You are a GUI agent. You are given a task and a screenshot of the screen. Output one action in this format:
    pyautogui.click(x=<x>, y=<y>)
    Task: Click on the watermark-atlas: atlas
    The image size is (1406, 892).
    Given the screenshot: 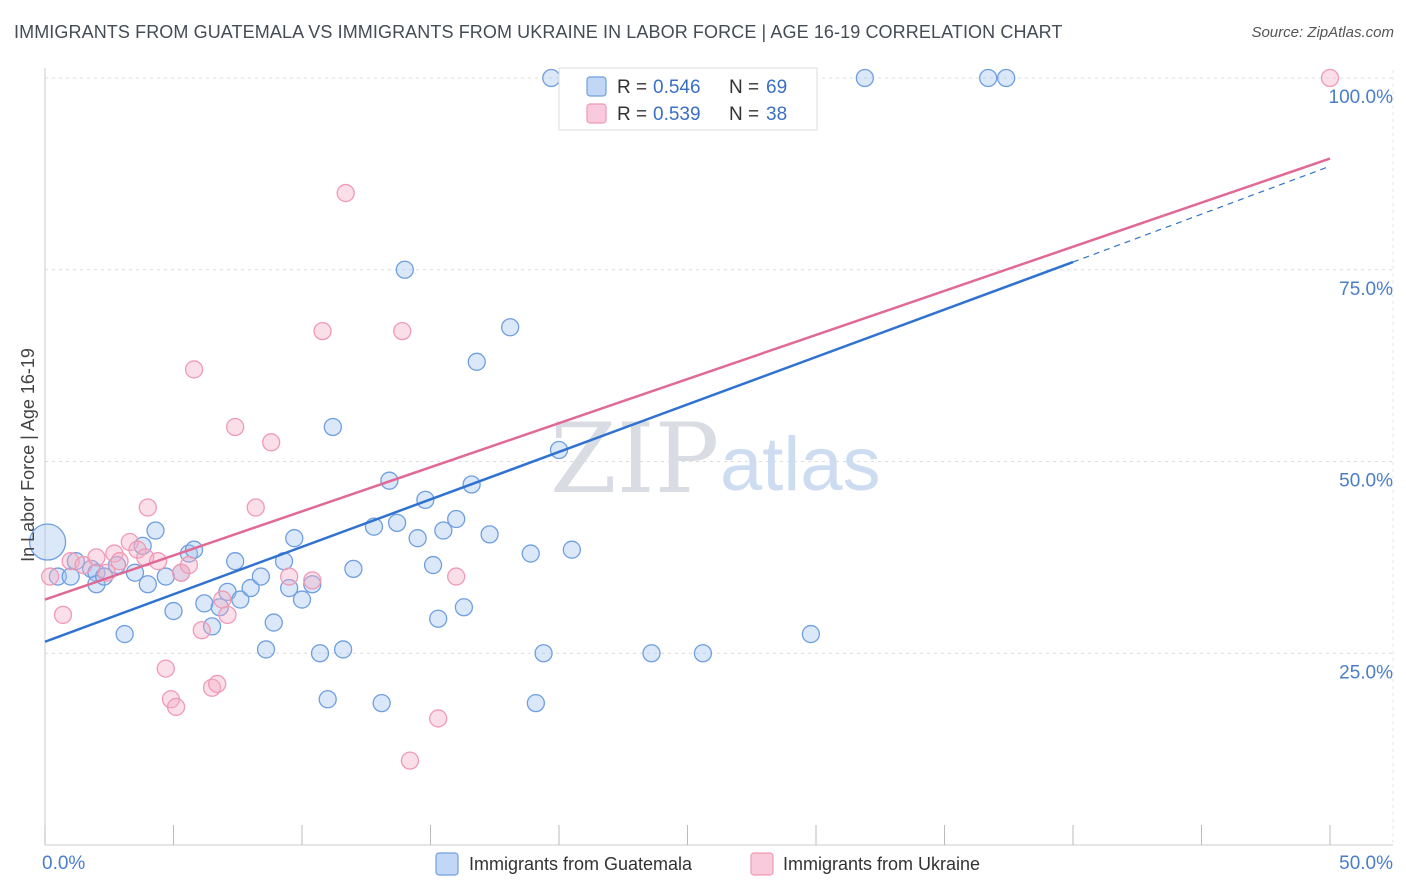 What is the action you would take?
    pyautogui.click(x=800, y=464)
    